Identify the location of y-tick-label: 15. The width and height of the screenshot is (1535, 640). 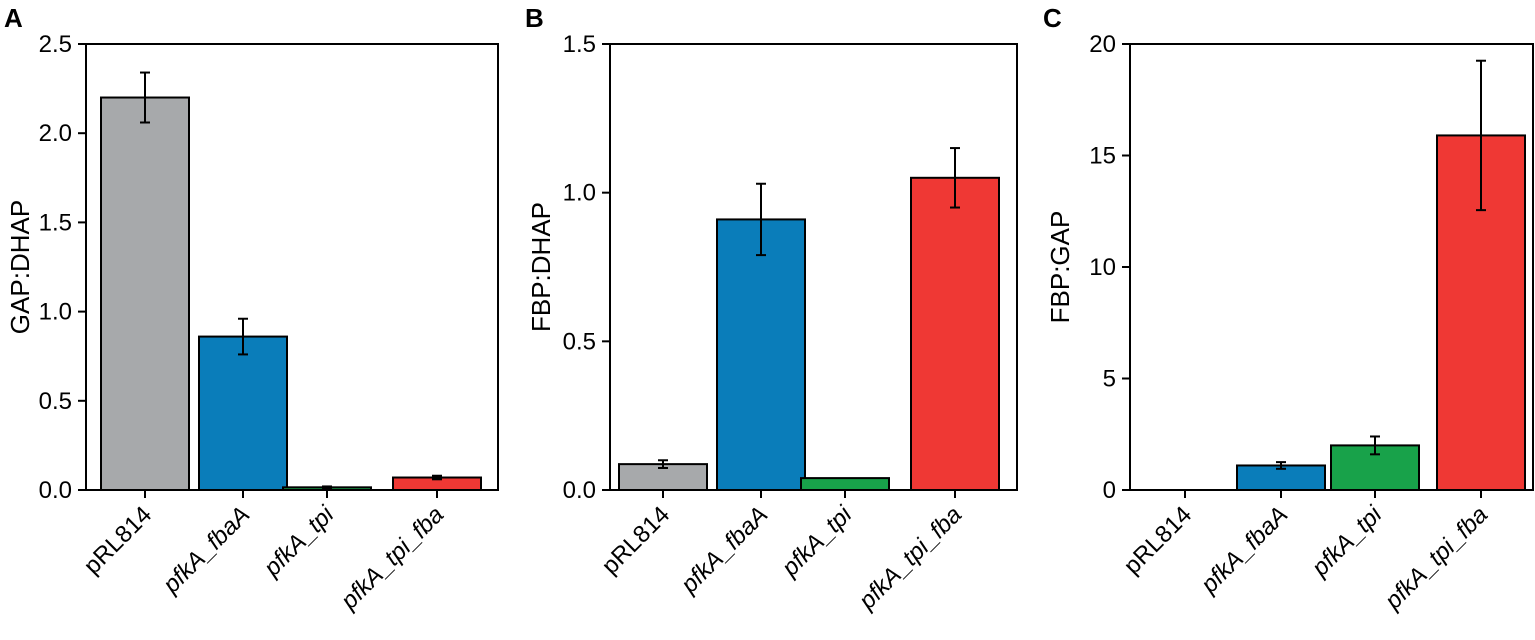
(1102, 156).